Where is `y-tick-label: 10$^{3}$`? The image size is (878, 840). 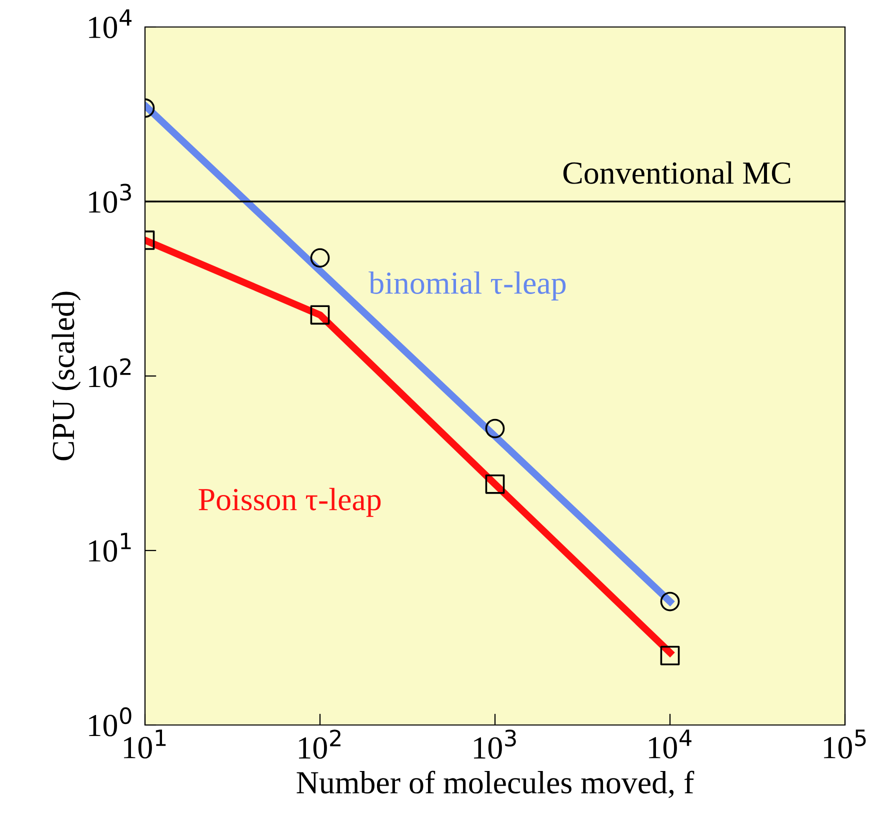
y-tick-label: 10$^{3}$ is located at coordinates (110, 198).